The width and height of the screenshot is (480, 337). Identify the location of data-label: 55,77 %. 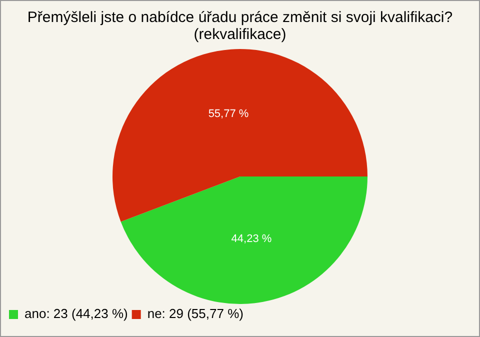
(228, 114).